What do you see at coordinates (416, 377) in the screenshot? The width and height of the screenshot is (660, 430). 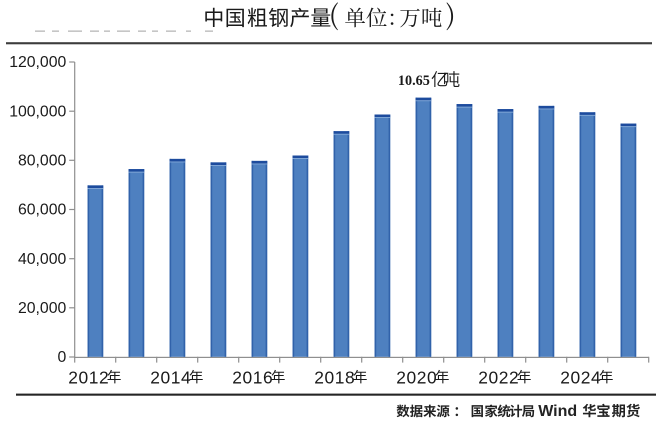 I see `svg-text: 2020` at bounding box center [416, 377].